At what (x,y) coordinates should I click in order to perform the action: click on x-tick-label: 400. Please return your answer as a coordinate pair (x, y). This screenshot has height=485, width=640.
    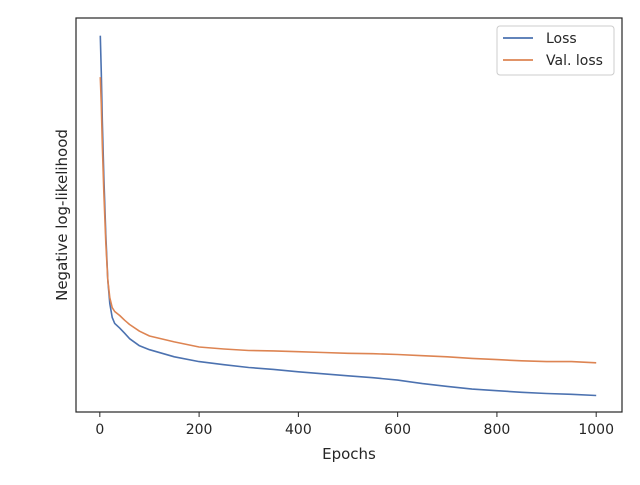
    Looking at the image, I should click on (298, 430).